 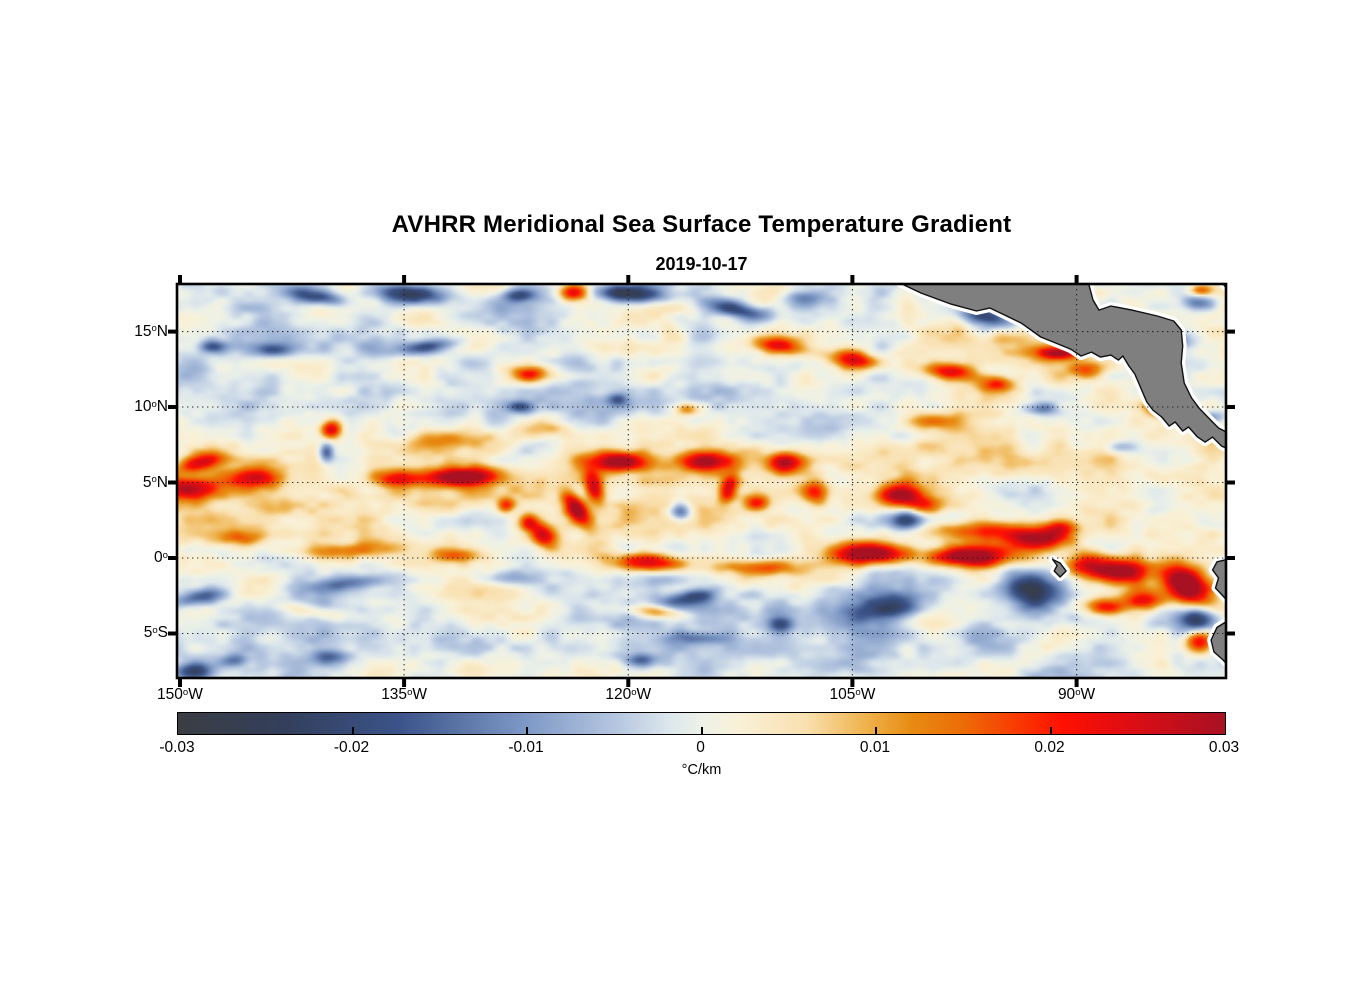 I want to click on y-tick-label: 15oN, so click(x=151, y=331).